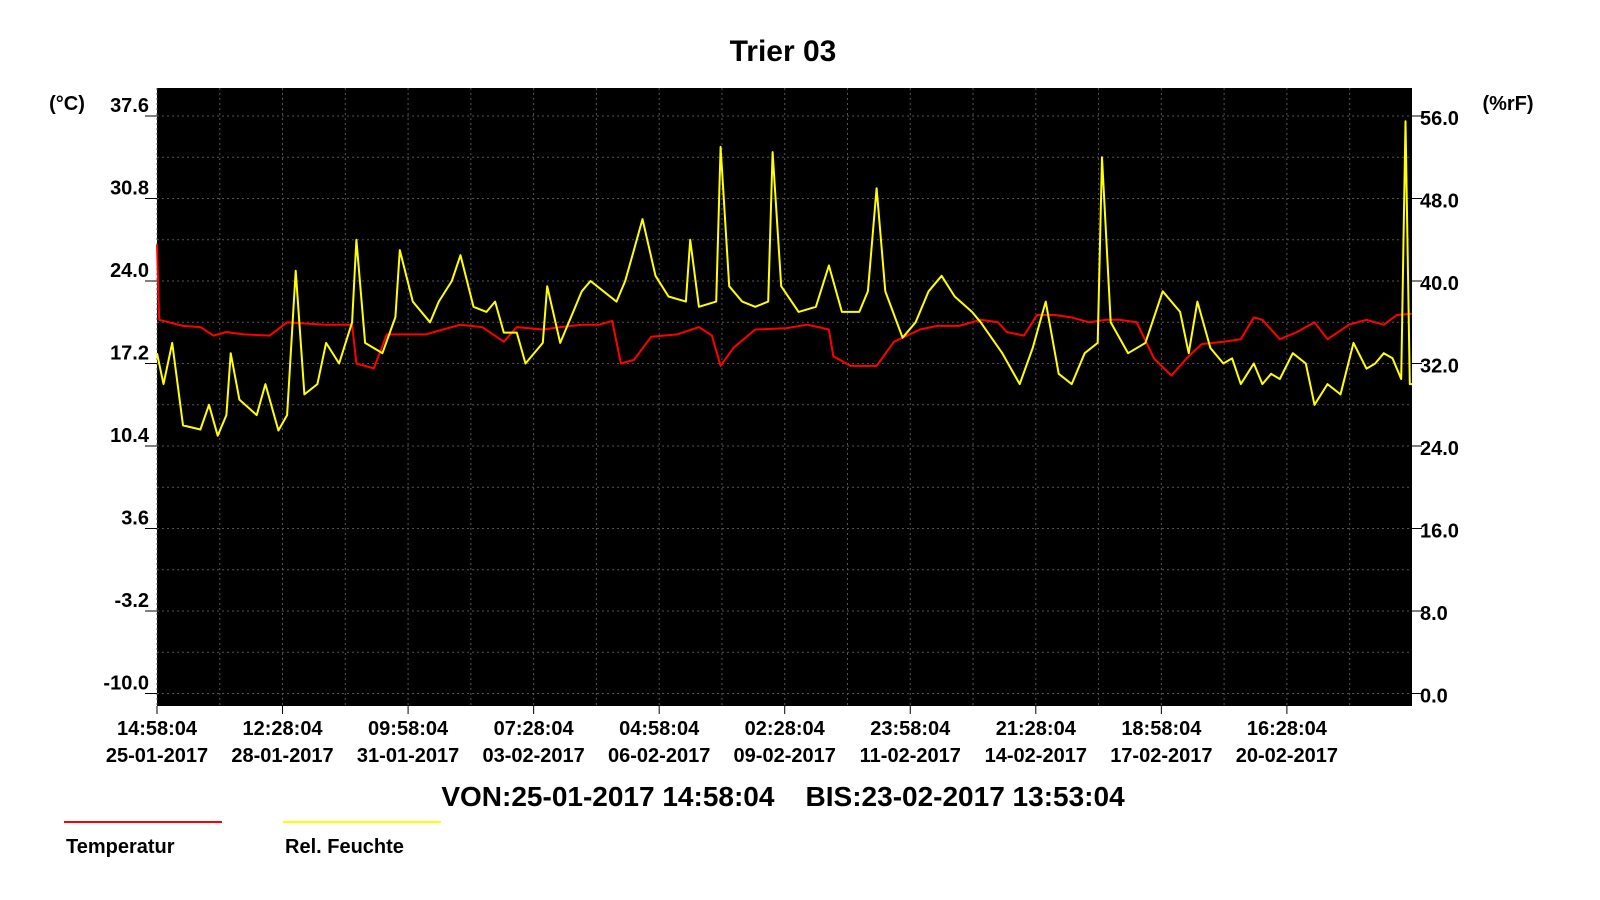 The height and width of the screenshot is (900, 1600). What do you see at coordinates (659, 756) in the screenshot?
I see `x-tick-label-date: 06-02-2017` at bounding box center [659, 756].